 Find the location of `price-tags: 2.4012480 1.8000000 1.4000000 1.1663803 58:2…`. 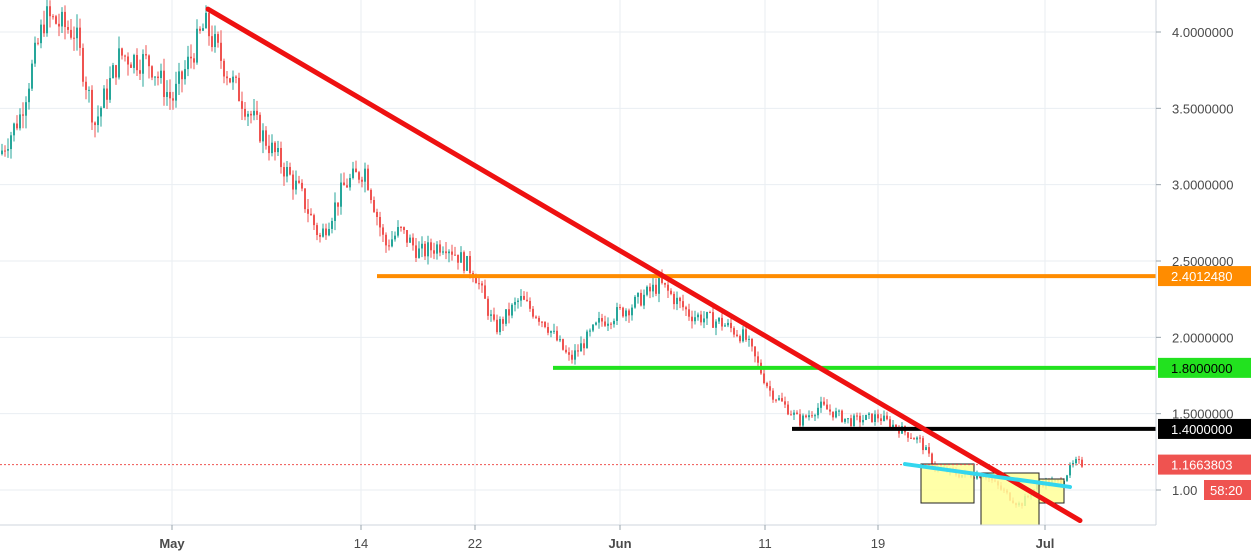

price-tags: 2.4012480 1.8000000 1.4000000 1.1663803 58:2… is located at coordinates (1204, 383).